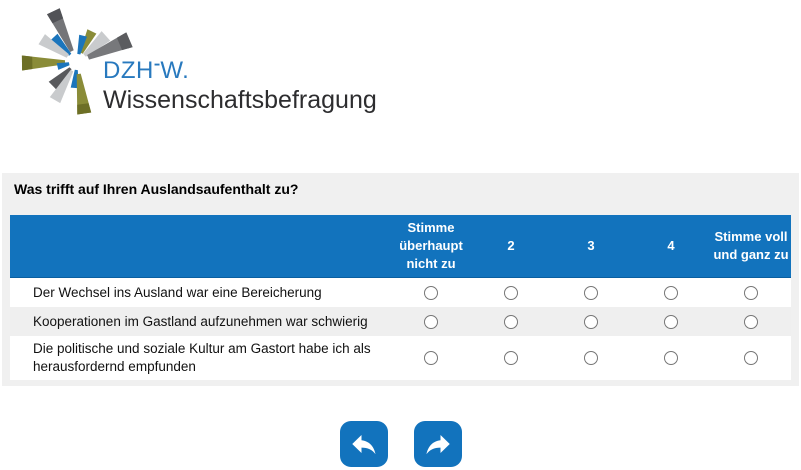 Image resolution: width=801 pixels, height=470 pixels. Describe the element at coordinates (671, 245) in the screenshot. I see `column-header-4: 4` at that location.